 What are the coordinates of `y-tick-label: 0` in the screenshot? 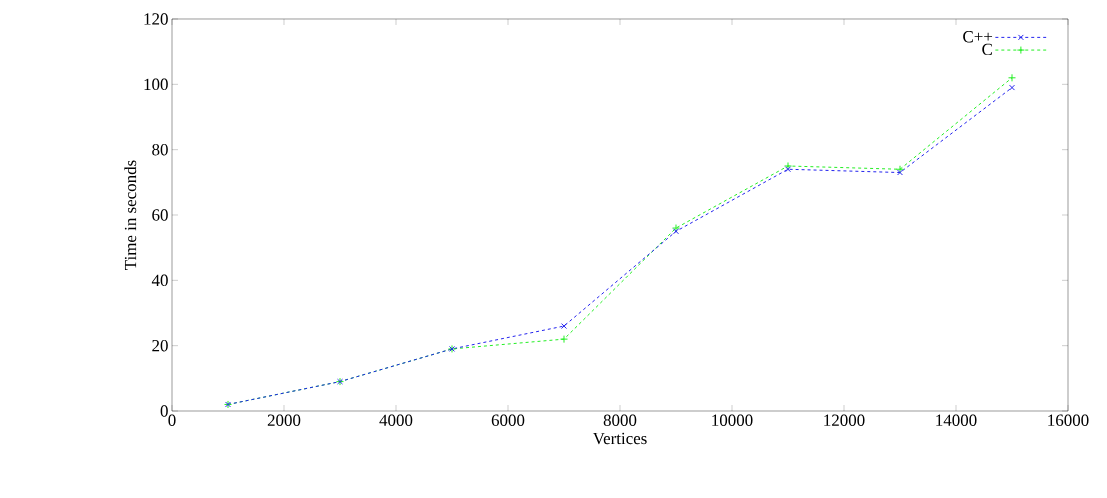 It's located at (164, 411).